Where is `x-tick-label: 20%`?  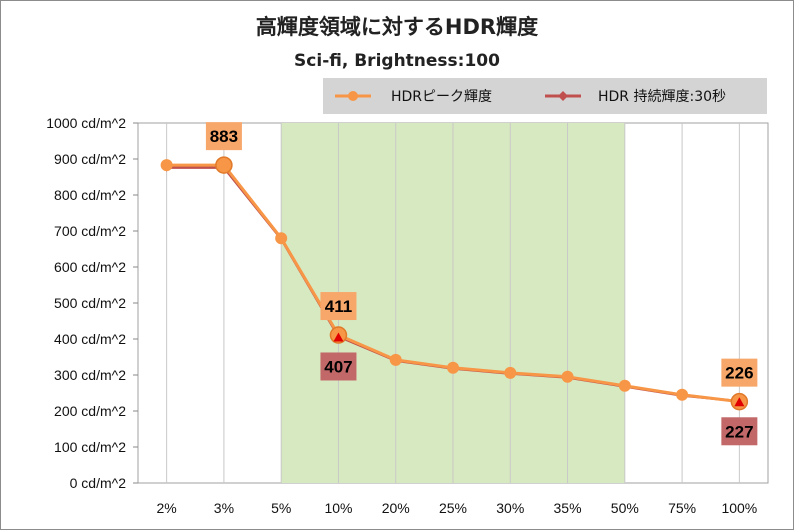 x-tick-label: 20% is located at coordinates (396, 508).